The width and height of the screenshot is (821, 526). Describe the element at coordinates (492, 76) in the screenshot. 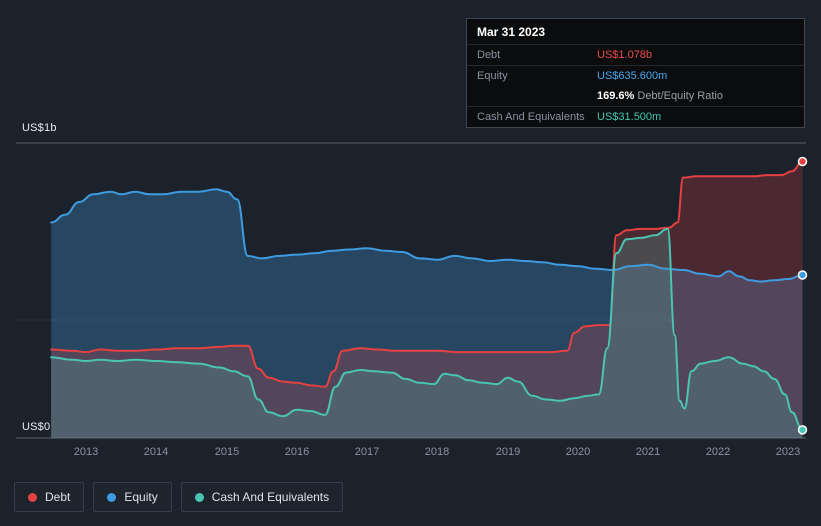

I see `tooltip-equity-label: Equity` at that location.